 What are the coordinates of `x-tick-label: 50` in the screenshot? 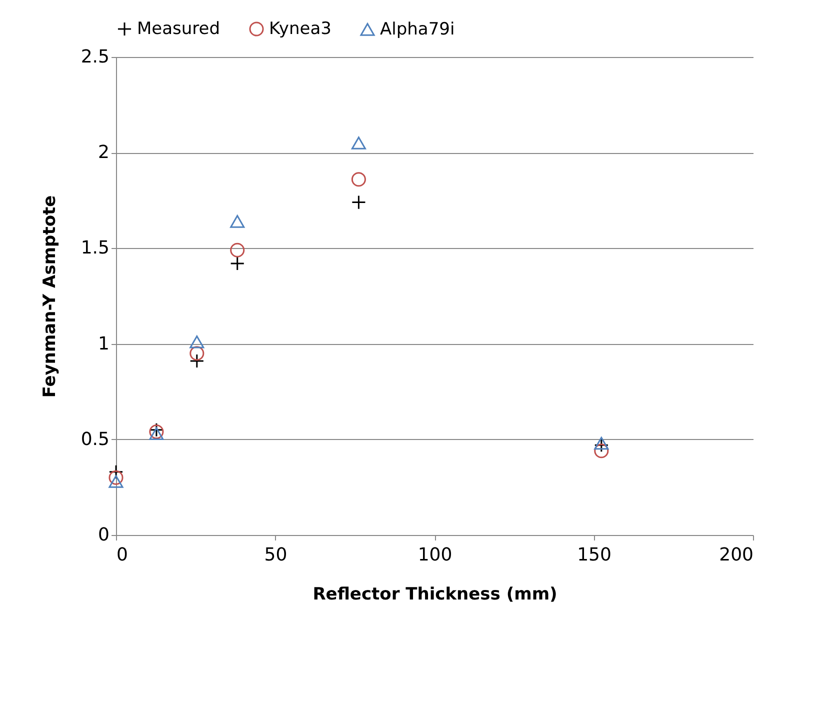 It's located at (276, 555).